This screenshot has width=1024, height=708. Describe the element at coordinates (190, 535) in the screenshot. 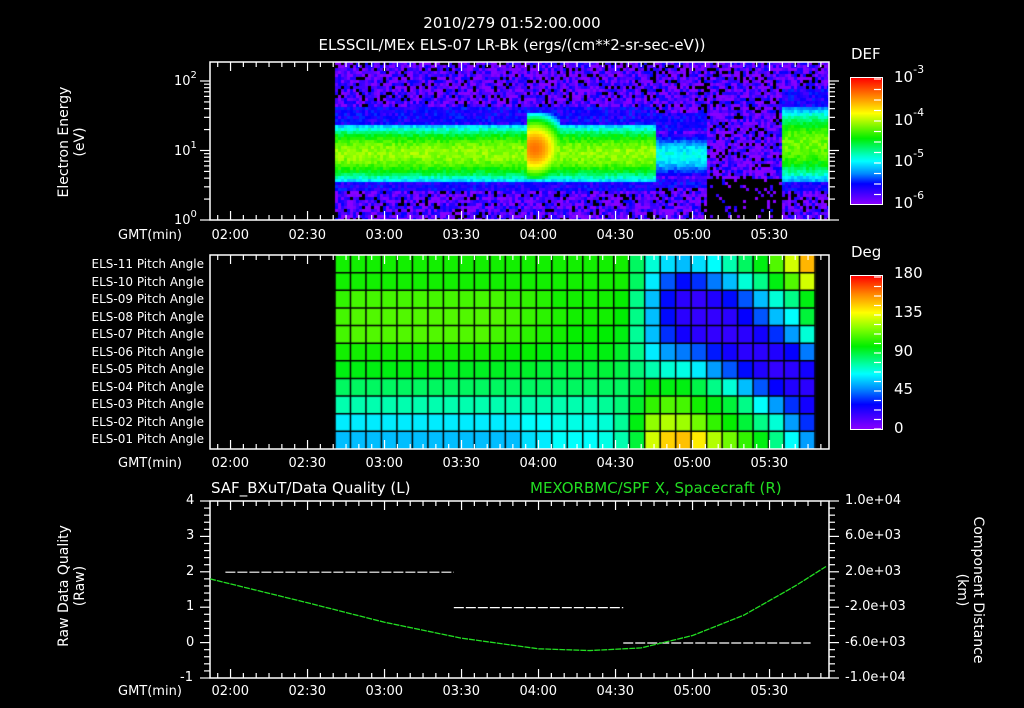

I see `quality-tick-3: 3` at that location.